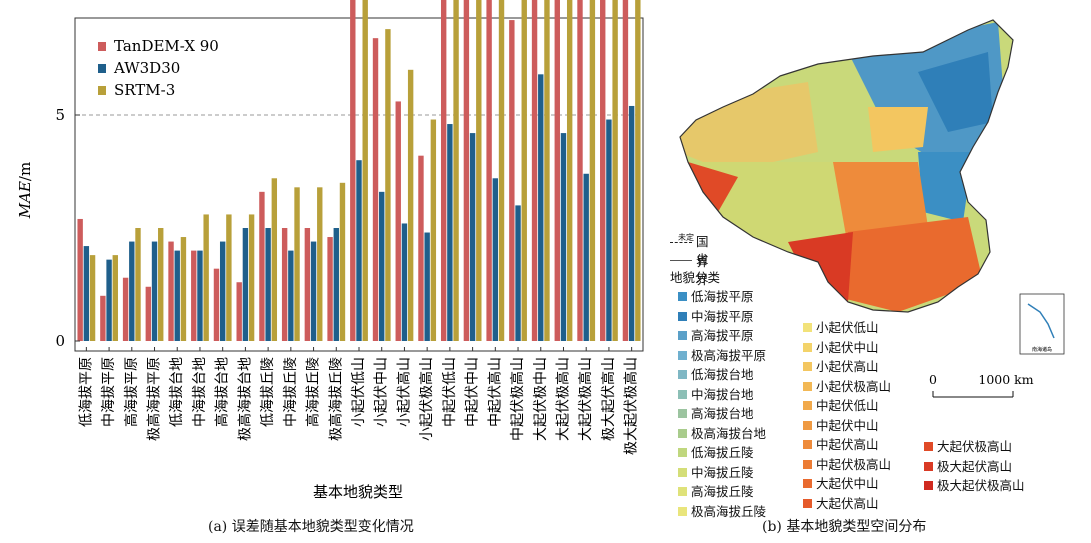  Describe the element at coordinates (933, 379) in the screenshot. I see `scale-zero: 0` at that location.